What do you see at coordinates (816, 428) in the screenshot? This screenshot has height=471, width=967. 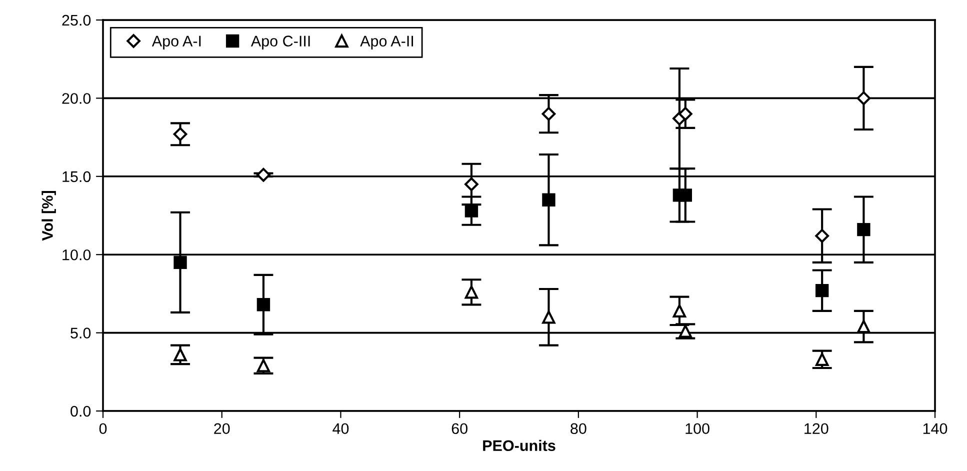 I see `x-tick-label: 120` at bounding box center [816, 428].